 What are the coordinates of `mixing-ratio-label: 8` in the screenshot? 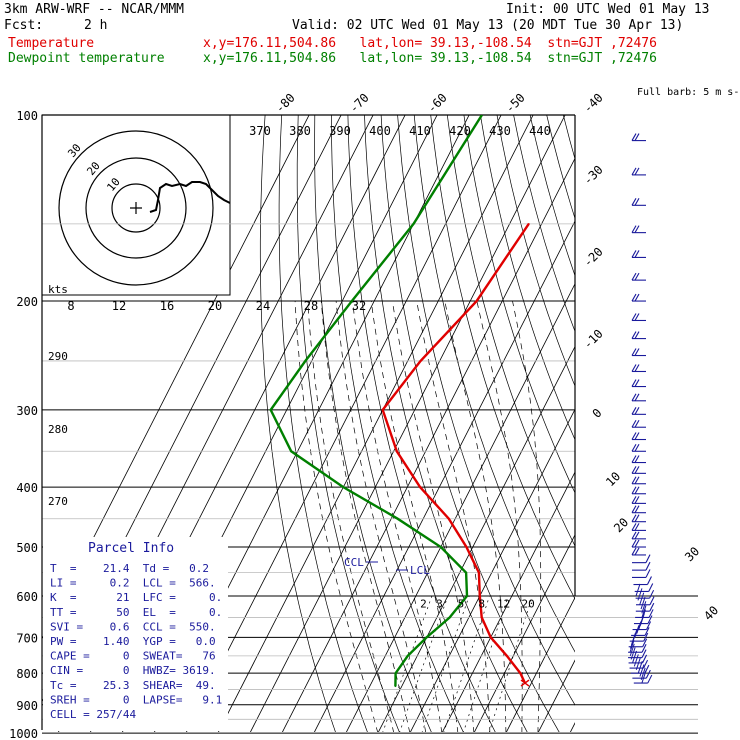 It's located at (481, 603).